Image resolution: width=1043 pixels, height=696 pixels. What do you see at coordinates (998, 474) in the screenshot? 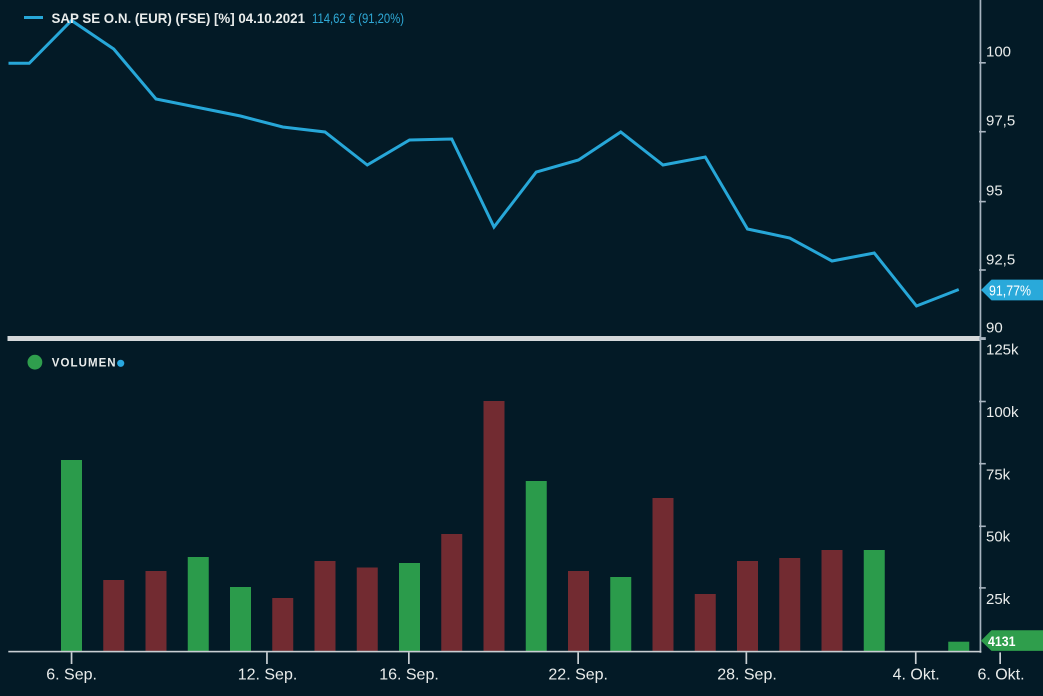
I see `svg-text: 75k` at bounding box center [998, 474].